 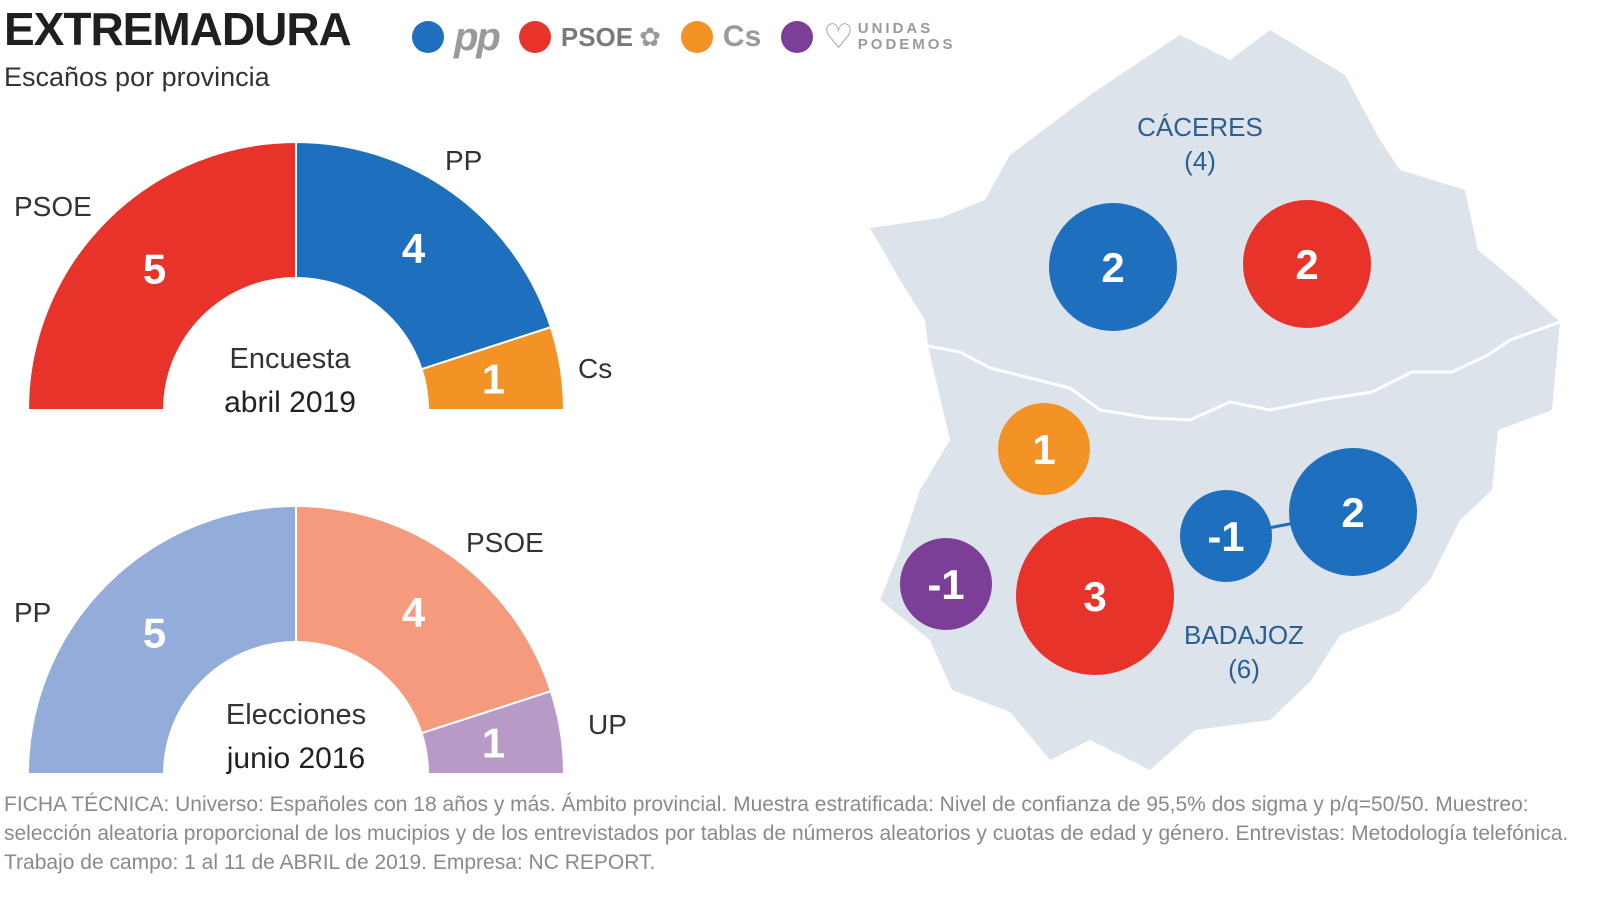 I want to click on slice-cs-2019, so click(x=493, y=368).